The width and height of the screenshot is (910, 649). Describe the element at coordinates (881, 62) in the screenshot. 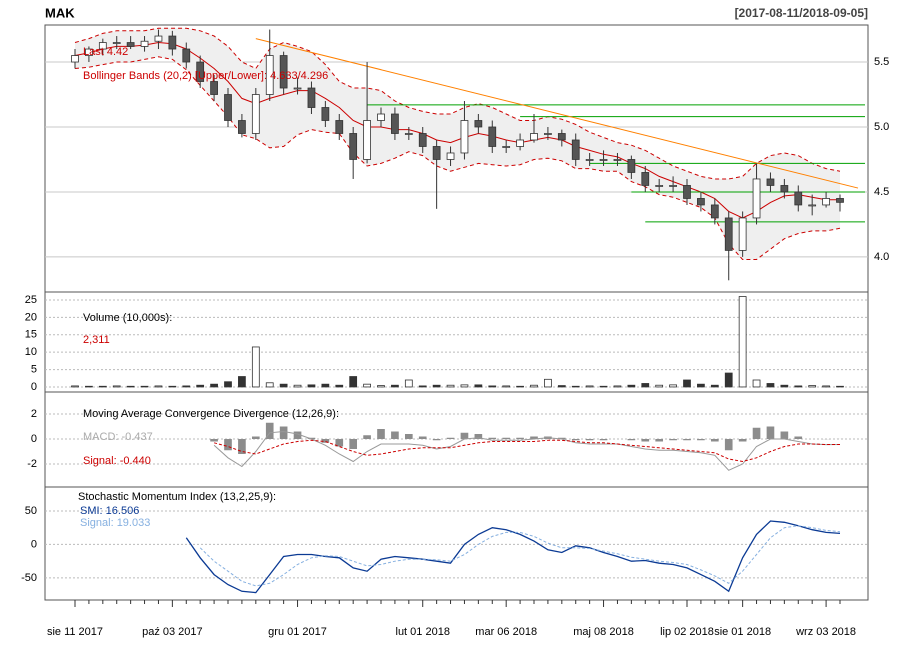

I see `y-tick-label: 5.5` at that location.